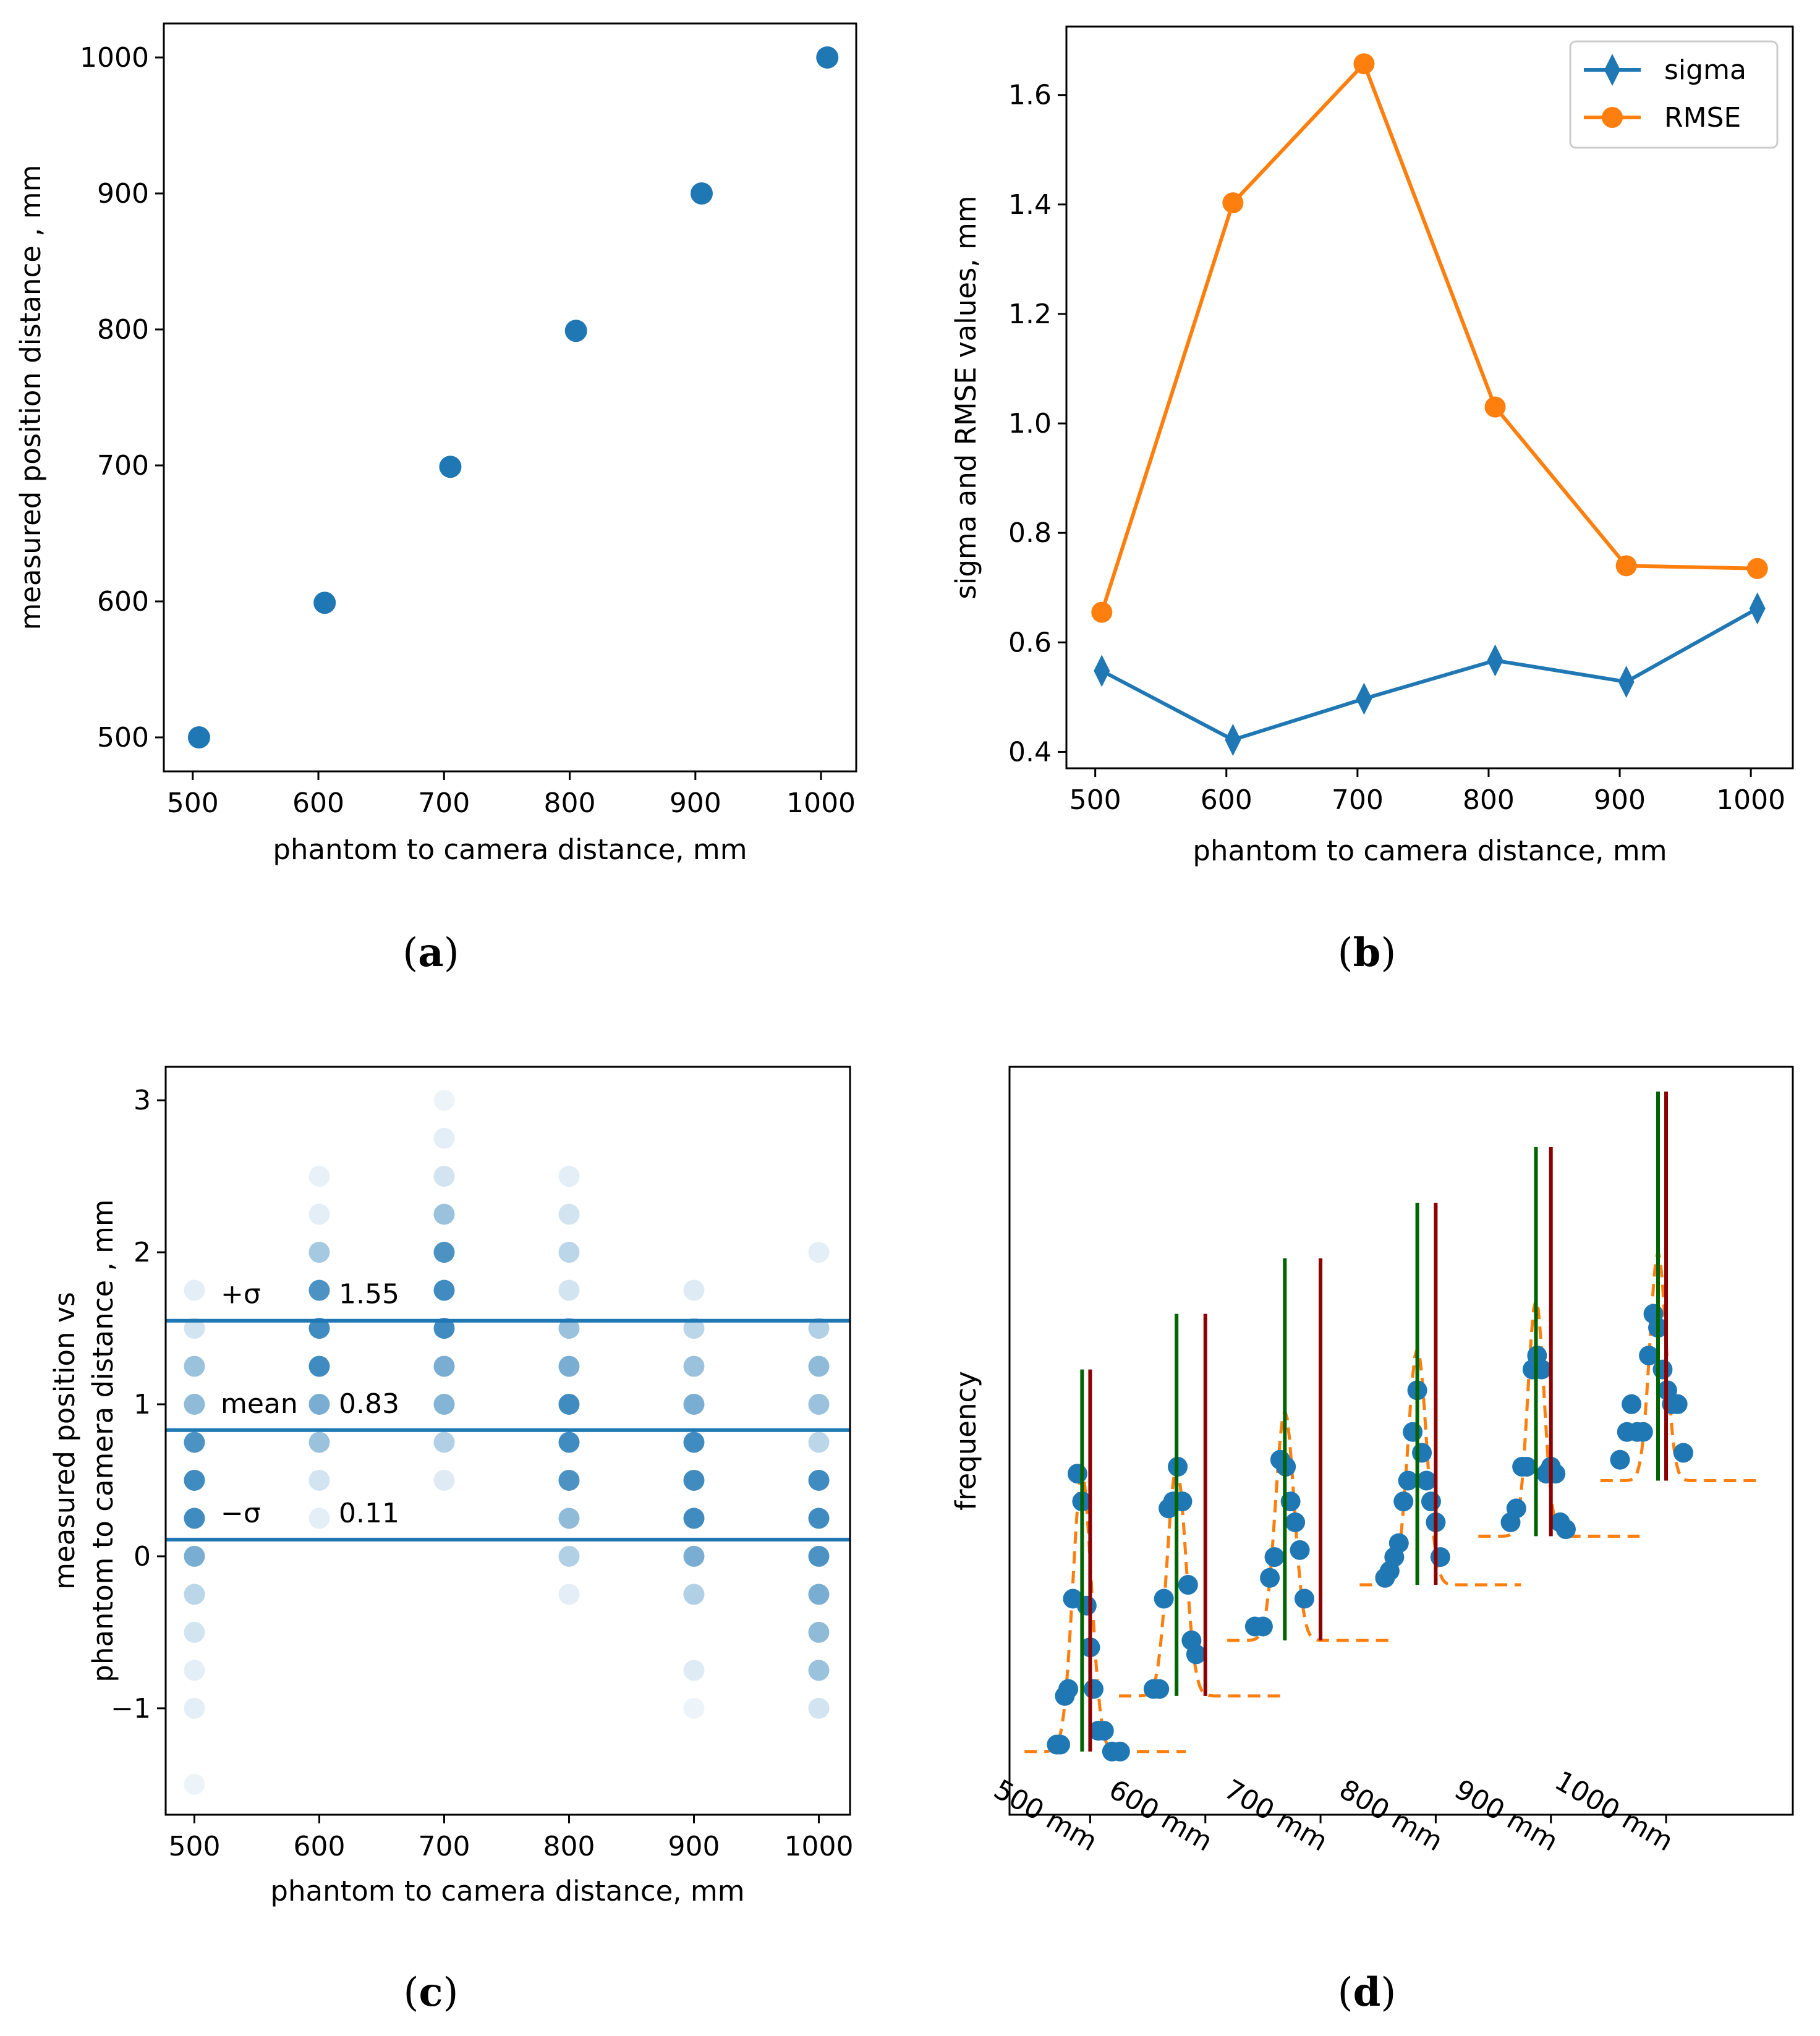 This screenshot has height=2036, width=1820. Describe the element at coordinates (123, 194) in the screenshot. I see `y-tick-label: 900` at that location.